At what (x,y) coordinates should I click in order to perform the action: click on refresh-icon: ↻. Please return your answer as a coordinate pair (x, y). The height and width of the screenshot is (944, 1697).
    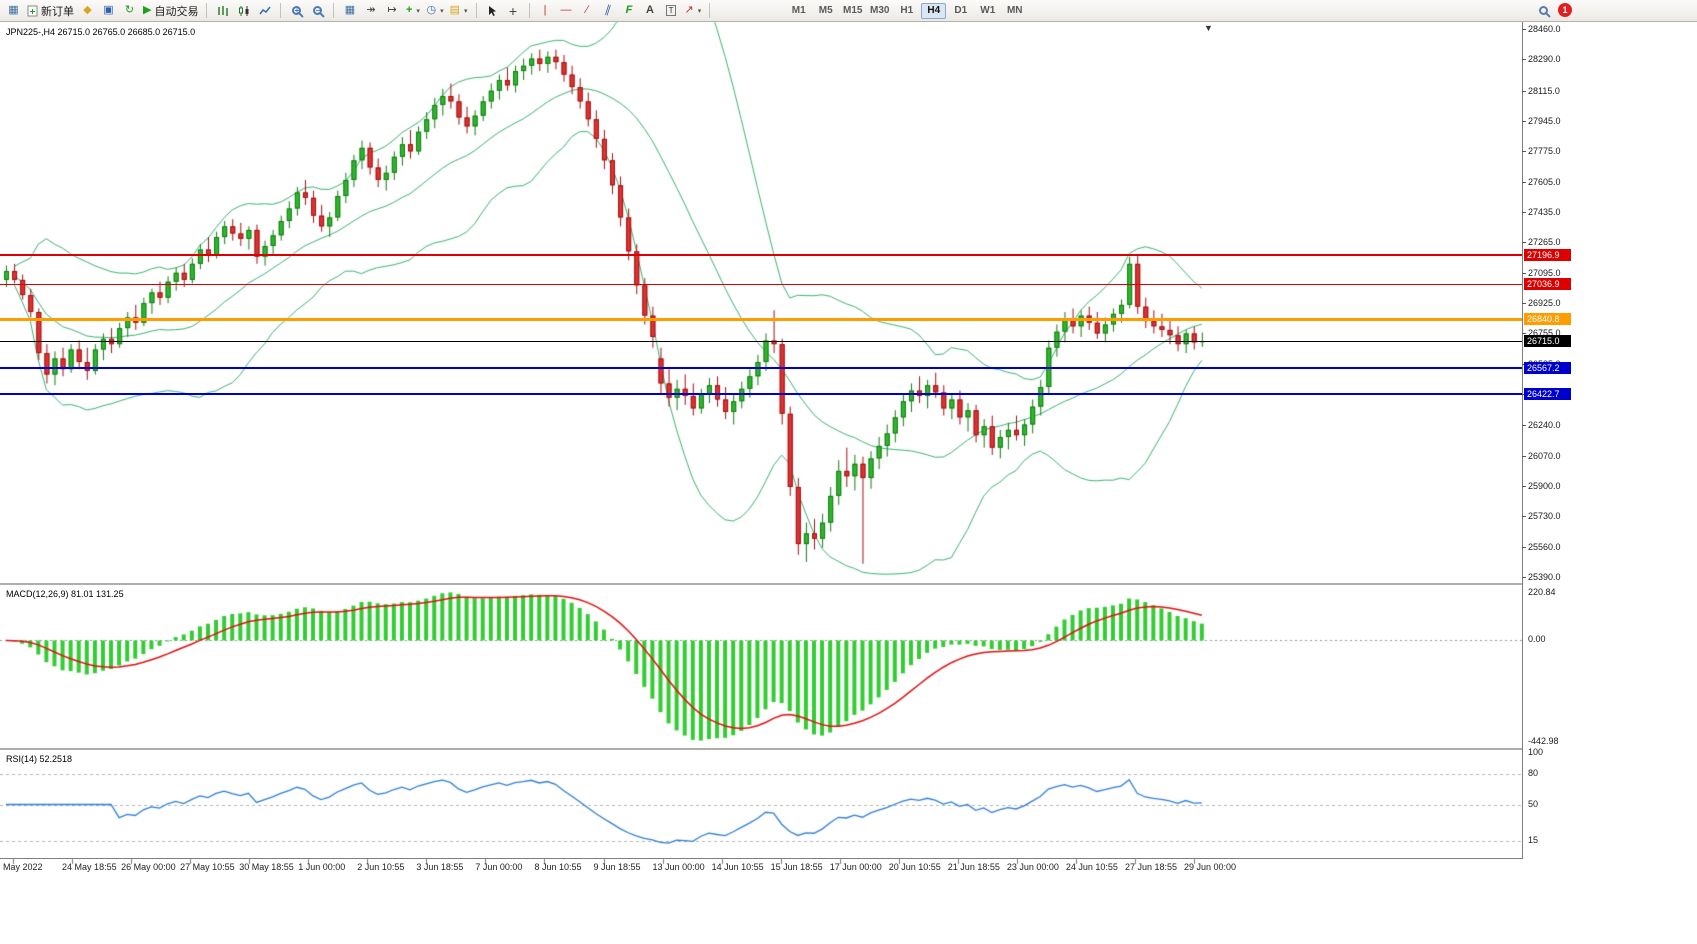
    Looking at the image, I should click on (129, 10).